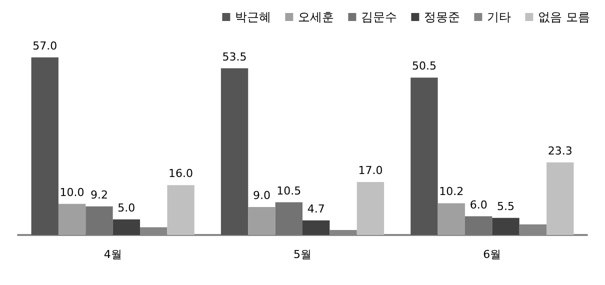  I want to click on data-label: 10.5, so click(289, 191).